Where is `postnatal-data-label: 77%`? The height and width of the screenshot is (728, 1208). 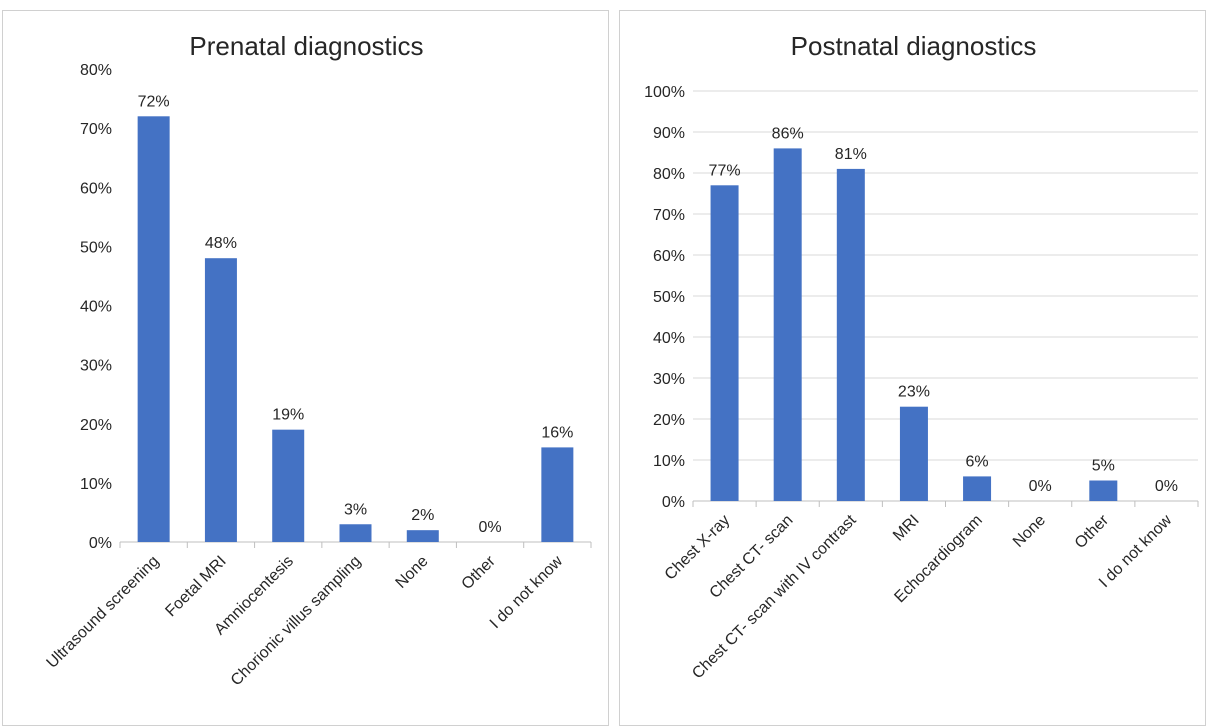 postnatal-data-label: 77% is located at coordinates (725, 170).